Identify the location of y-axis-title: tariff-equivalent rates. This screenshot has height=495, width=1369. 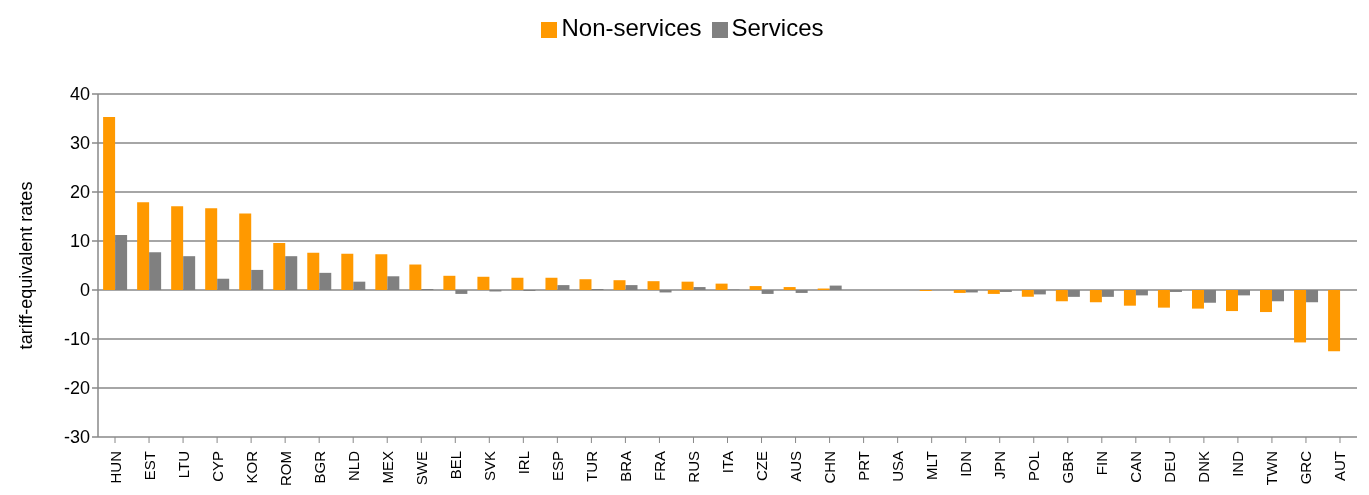
(26, 265).